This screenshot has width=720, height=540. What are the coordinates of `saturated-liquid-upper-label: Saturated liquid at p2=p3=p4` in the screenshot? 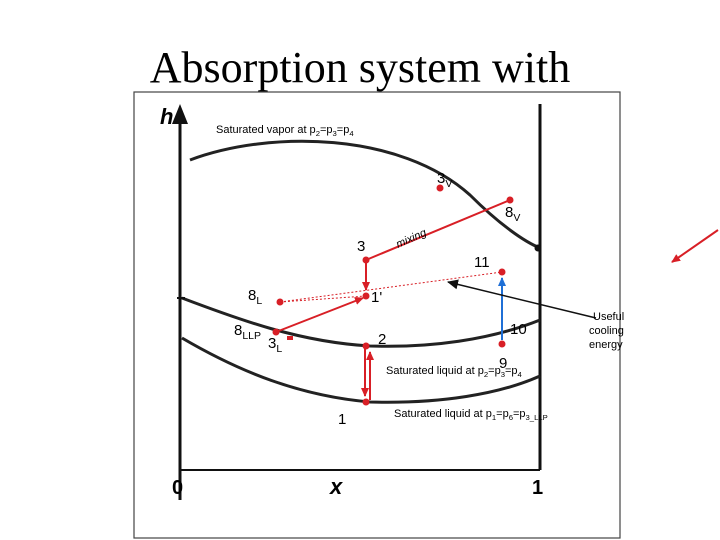 It's located at (454, 372).